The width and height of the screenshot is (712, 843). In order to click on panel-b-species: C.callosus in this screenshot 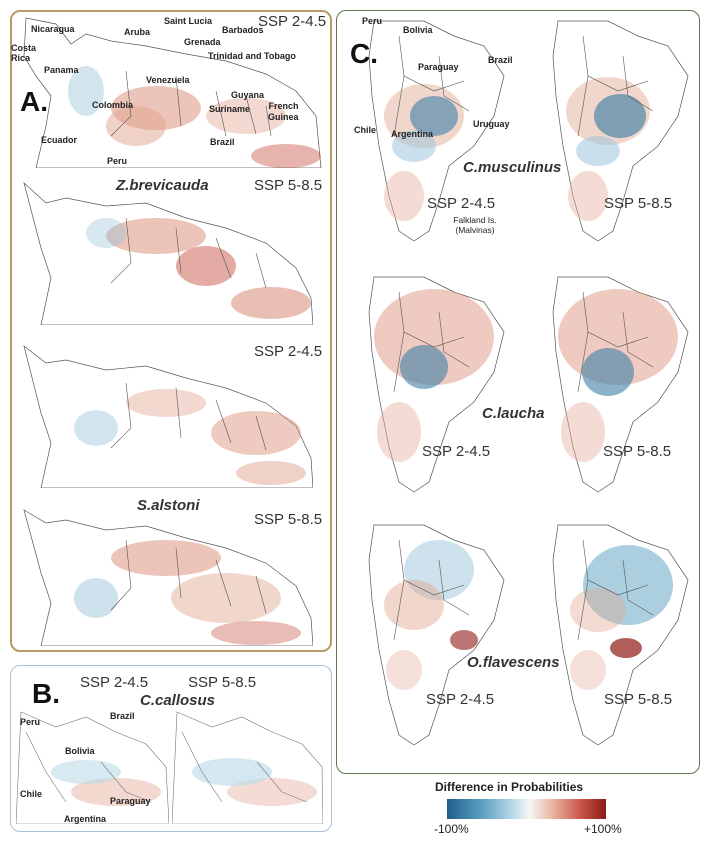, I will do `click(178, 700)`.